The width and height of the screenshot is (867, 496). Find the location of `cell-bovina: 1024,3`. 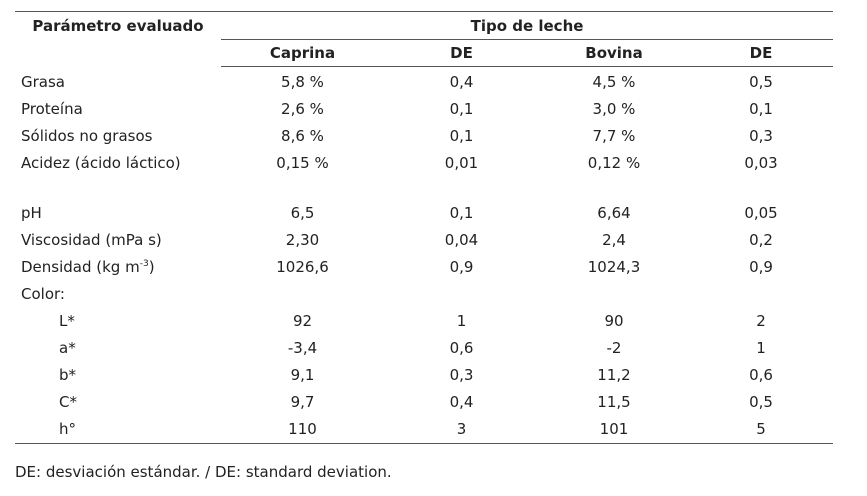

cell-bovina: 1024,3 is located at coordinates (614, 267).